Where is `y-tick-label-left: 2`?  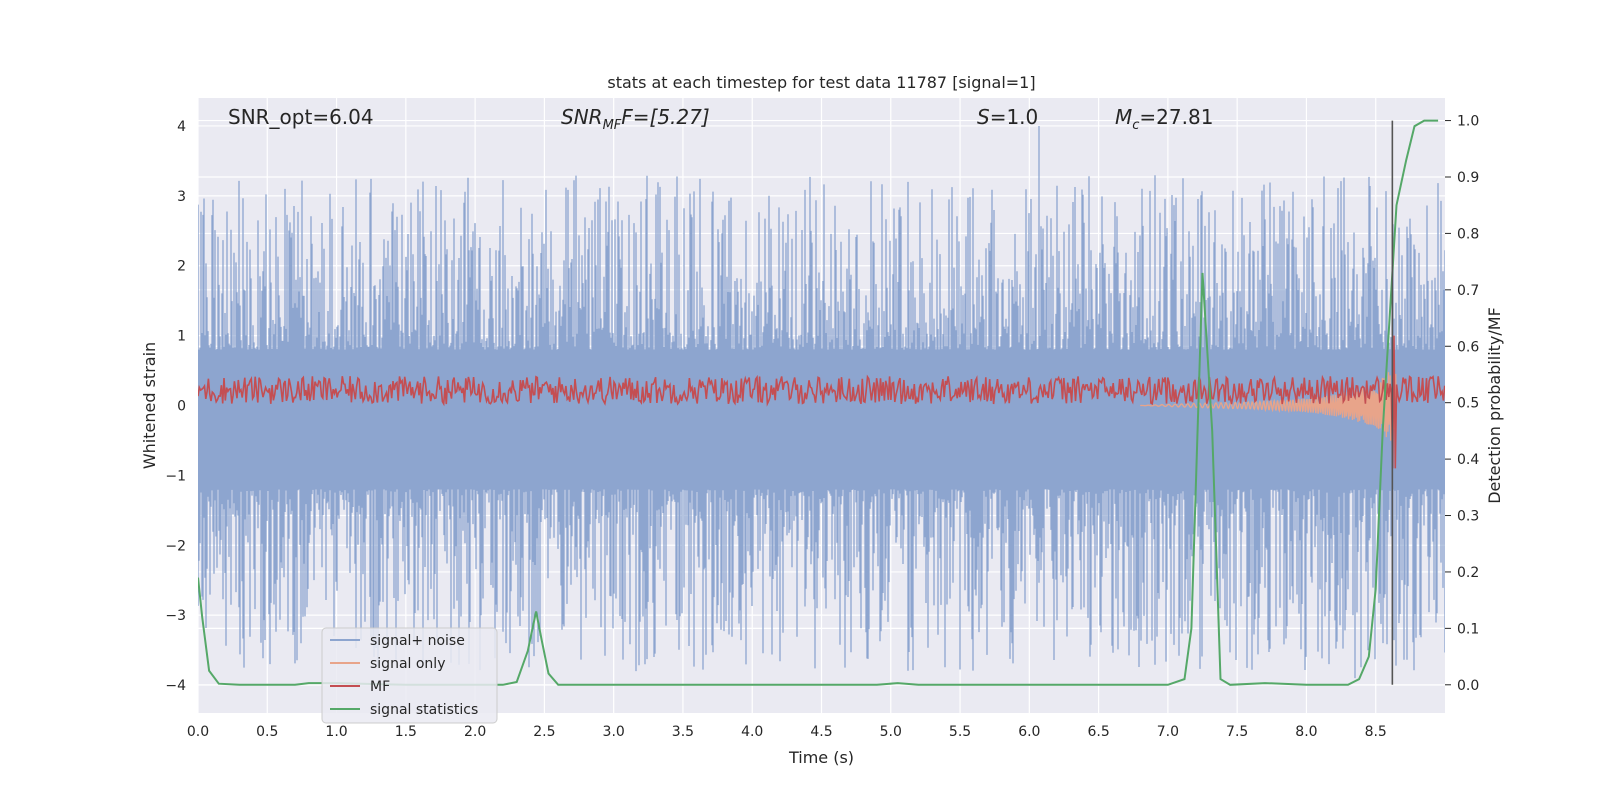
y-tick-label-left: 2 is located at coordinates (181, 267).